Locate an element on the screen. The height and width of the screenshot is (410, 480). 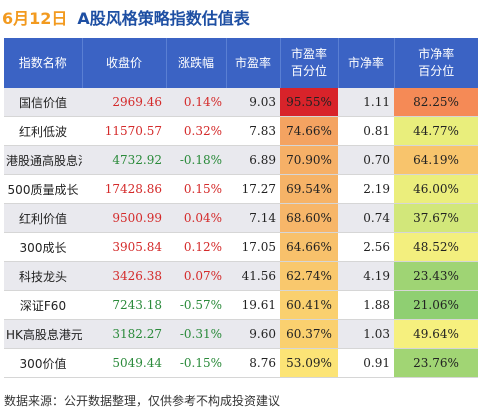
cell-pe: 19.61 is located at coordinates (253, 305).